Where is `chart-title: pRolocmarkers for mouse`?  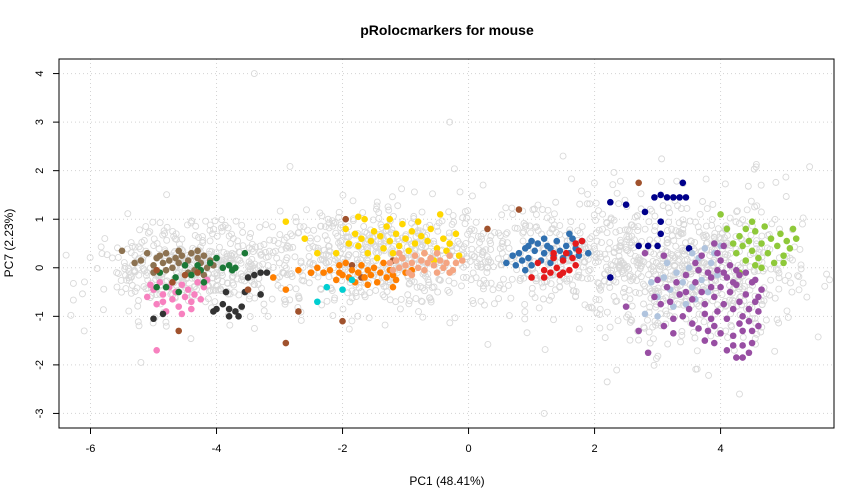 chart-title: pRolocmarkers for mouse is located at coordinates (447, 30).